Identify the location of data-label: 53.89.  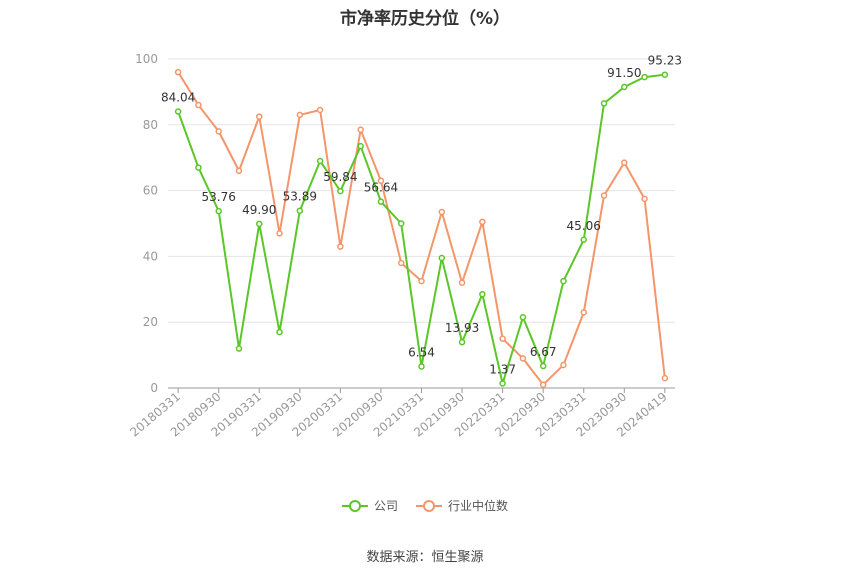
(300, 197).